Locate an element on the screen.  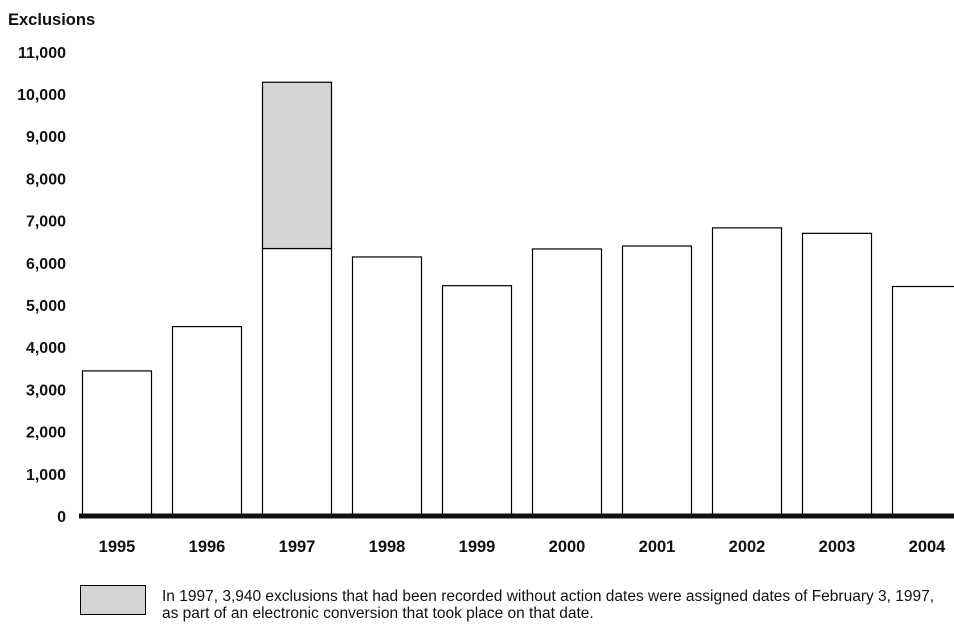
x-tick-label: 2003 is located at coordinates (837, 547).